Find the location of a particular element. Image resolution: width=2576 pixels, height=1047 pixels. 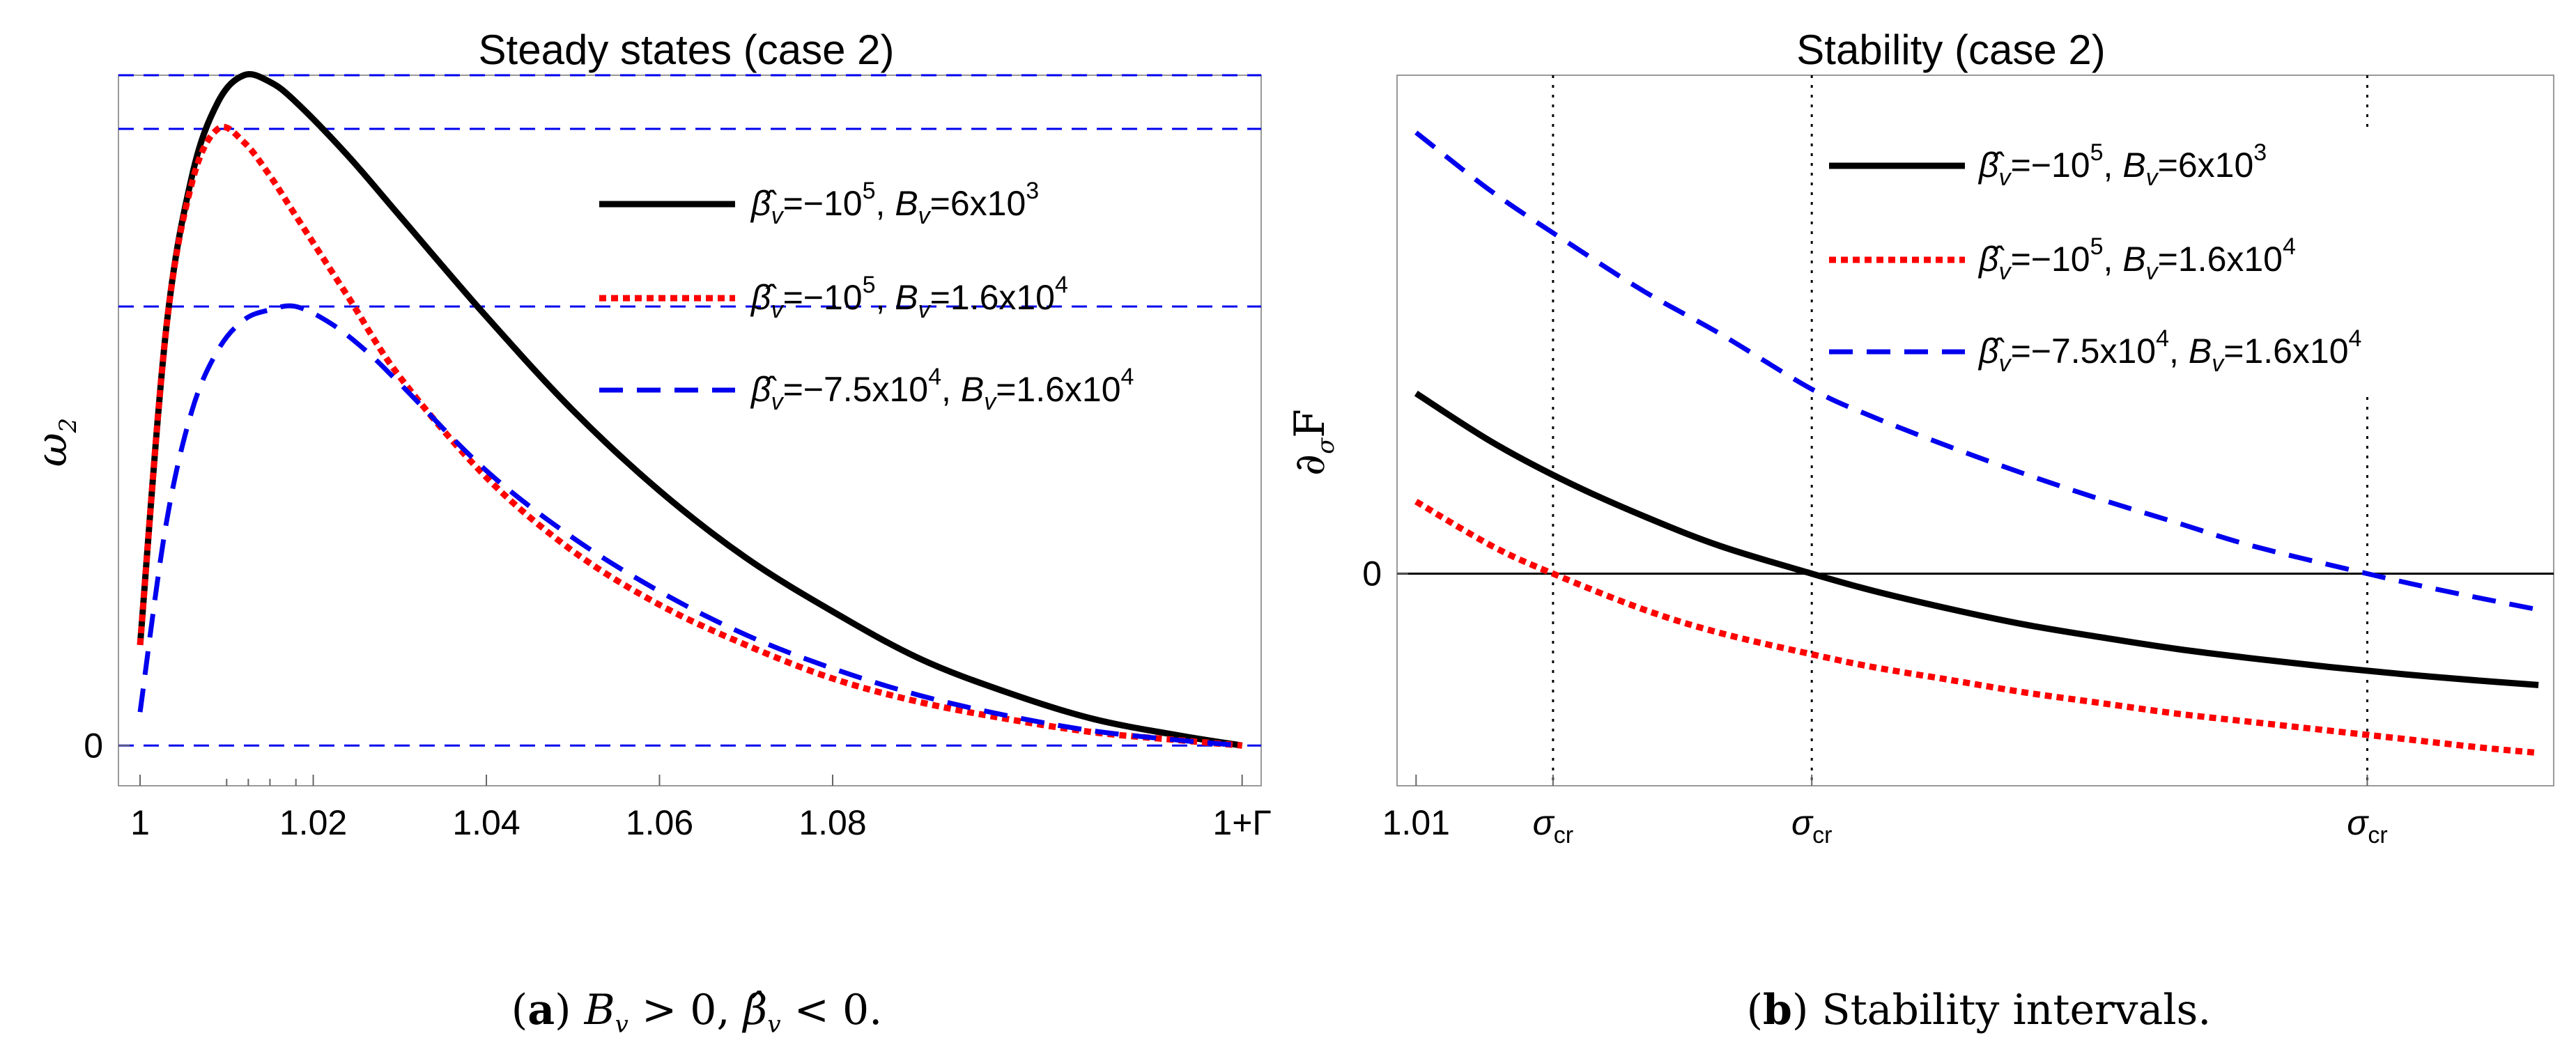

panel-b-y-ticks: 0 is located at coordinates (1385, 574).